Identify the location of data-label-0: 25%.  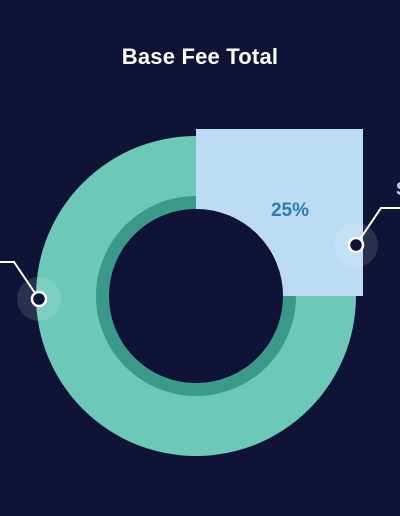
(290, 210).